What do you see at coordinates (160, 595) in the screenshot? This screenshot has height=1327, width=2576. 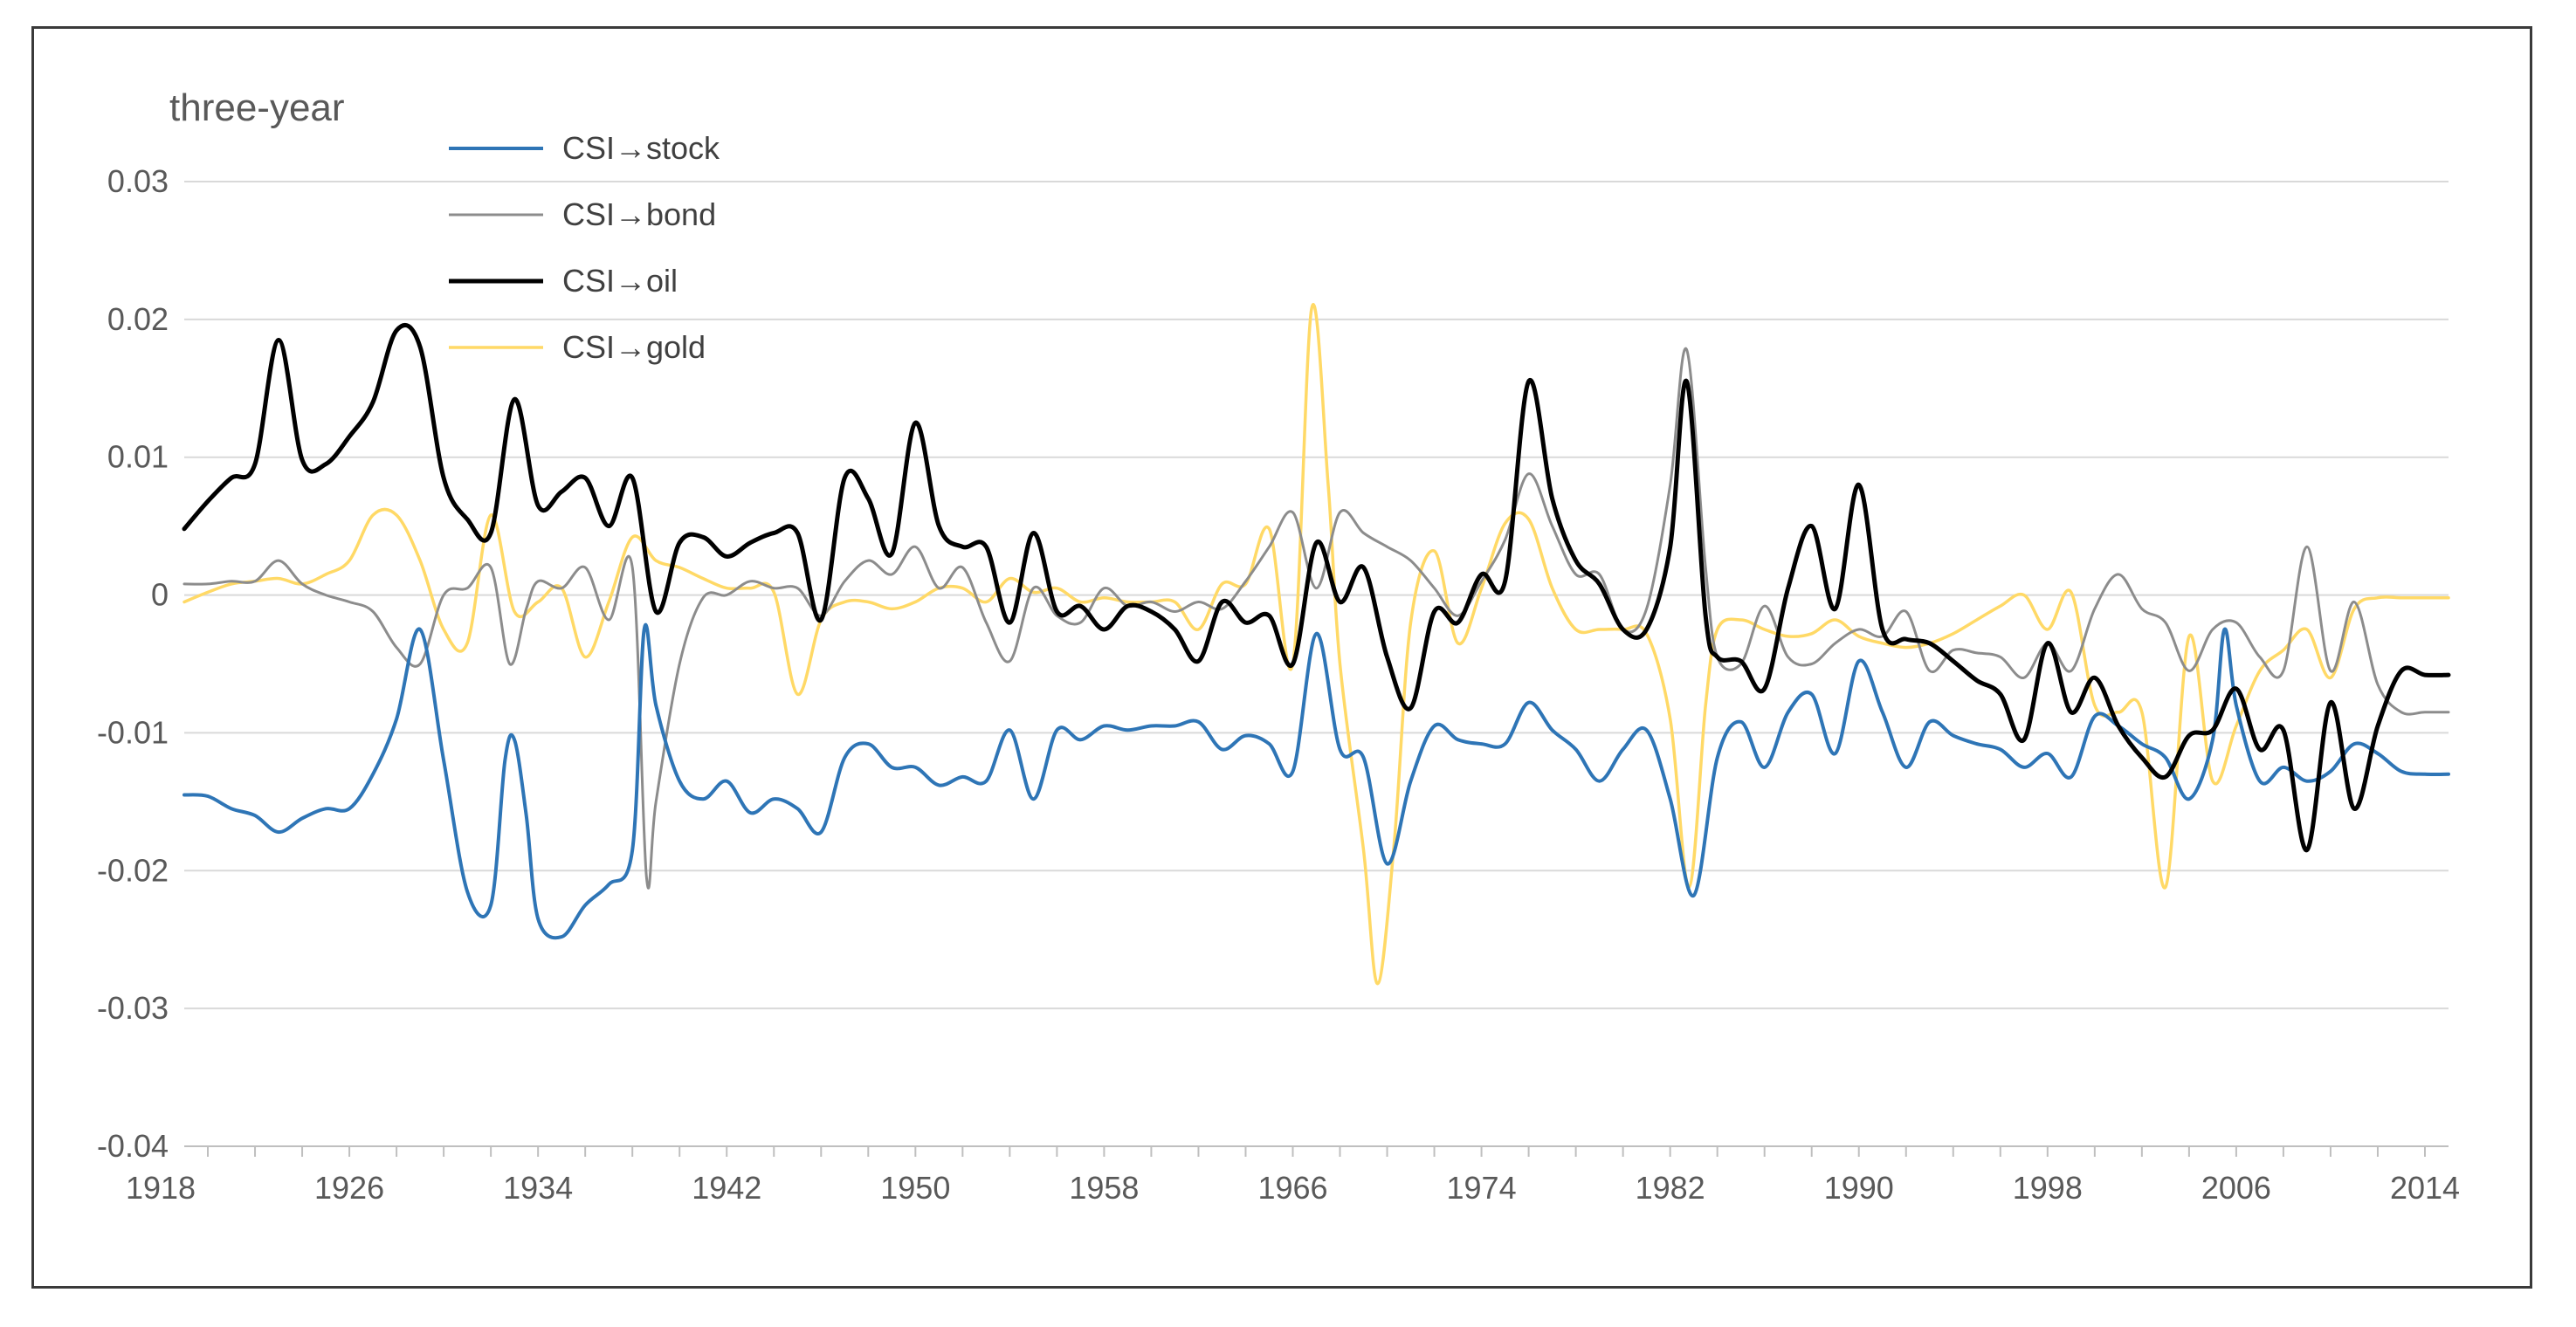 I see `y-tick-label: 0` at bounding box center [160, 595].